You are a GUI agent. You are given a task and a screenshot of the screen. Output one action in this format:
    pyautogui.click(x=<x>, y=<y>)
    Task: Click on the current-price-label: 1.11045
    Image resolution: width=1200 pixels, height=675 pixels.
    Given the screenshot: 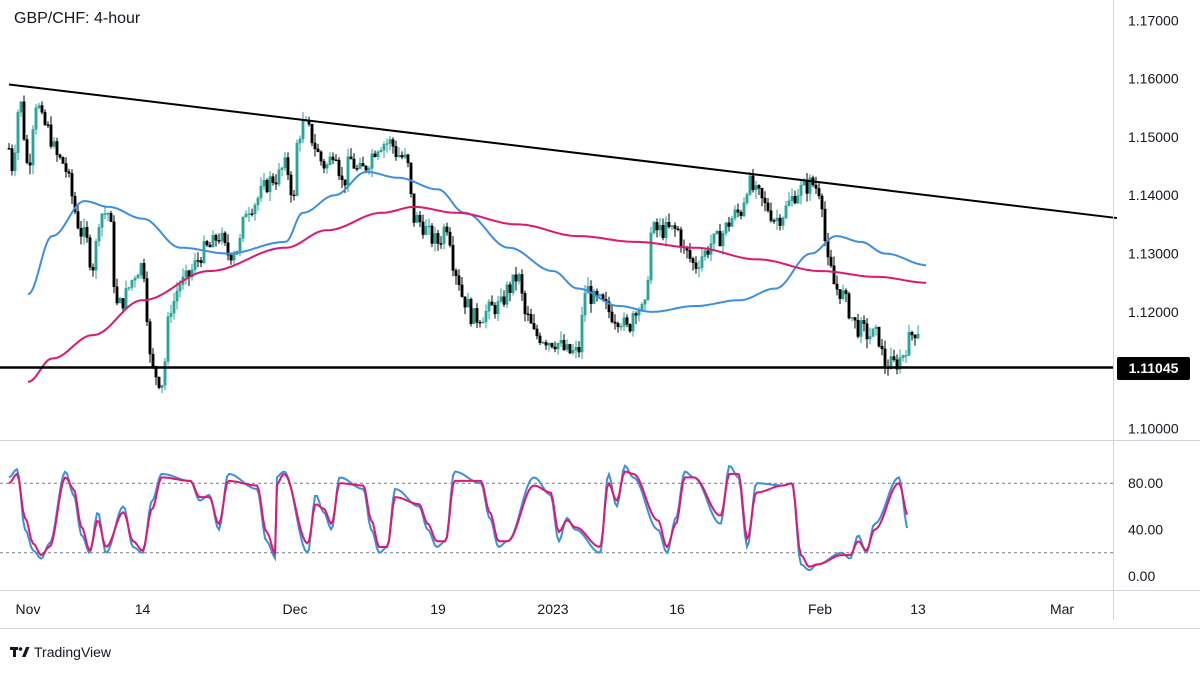 What is the action you would take?
    pyautogui.click(x=1153, y=368)
    